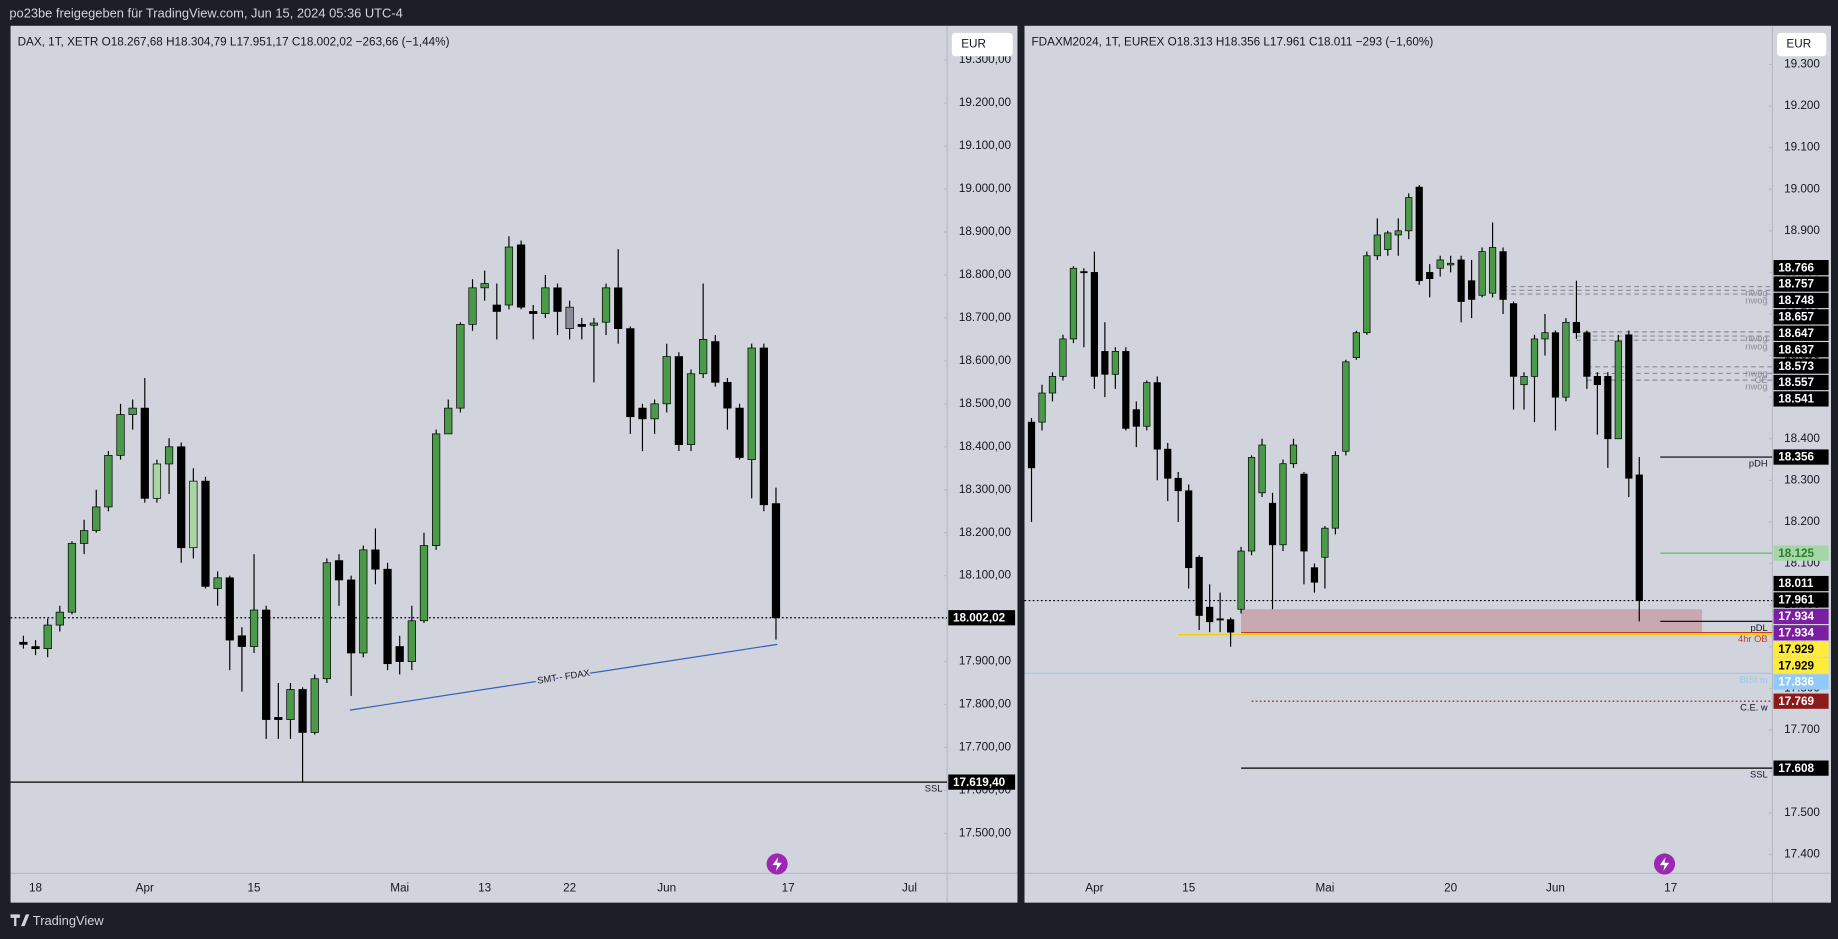 Image resolution: width=1838 pixels, height=939 pixels. Describe the element at coordinates (1802, 479) in the screenshot. I see `y-tick-label: 18.300` at that location.